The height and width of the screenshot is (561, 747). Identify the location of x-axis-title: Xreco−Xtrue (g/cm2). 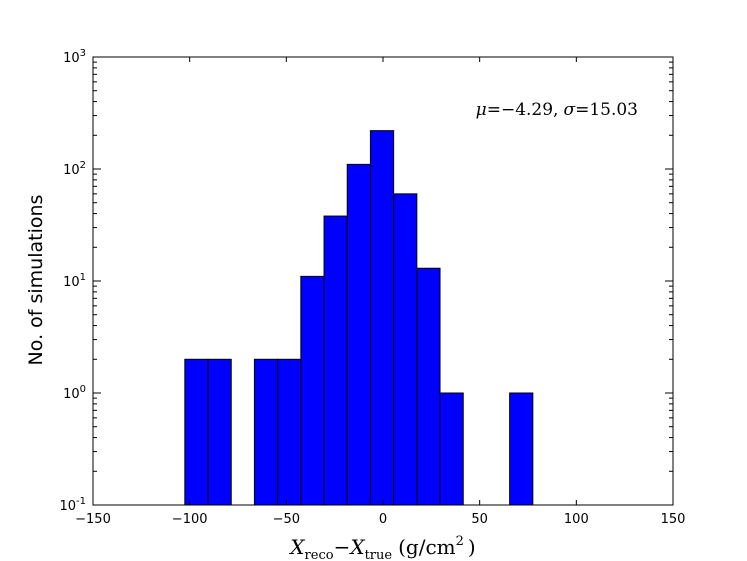
(381, 547).